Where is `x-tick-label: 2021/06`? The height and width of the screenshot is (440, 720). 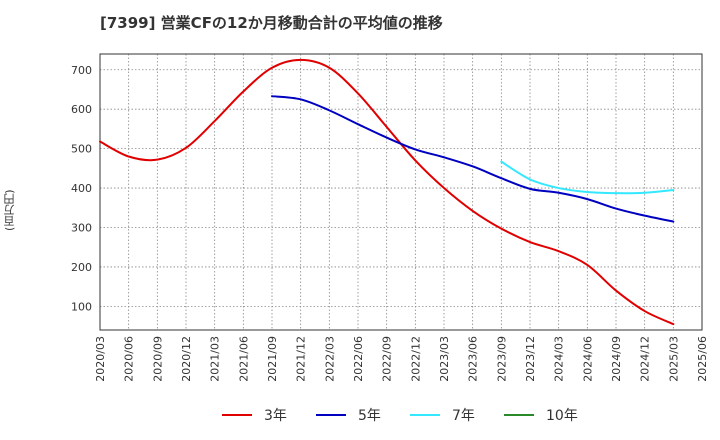
x-tick-label: 2021/06 is located at coordinates (243, 359).